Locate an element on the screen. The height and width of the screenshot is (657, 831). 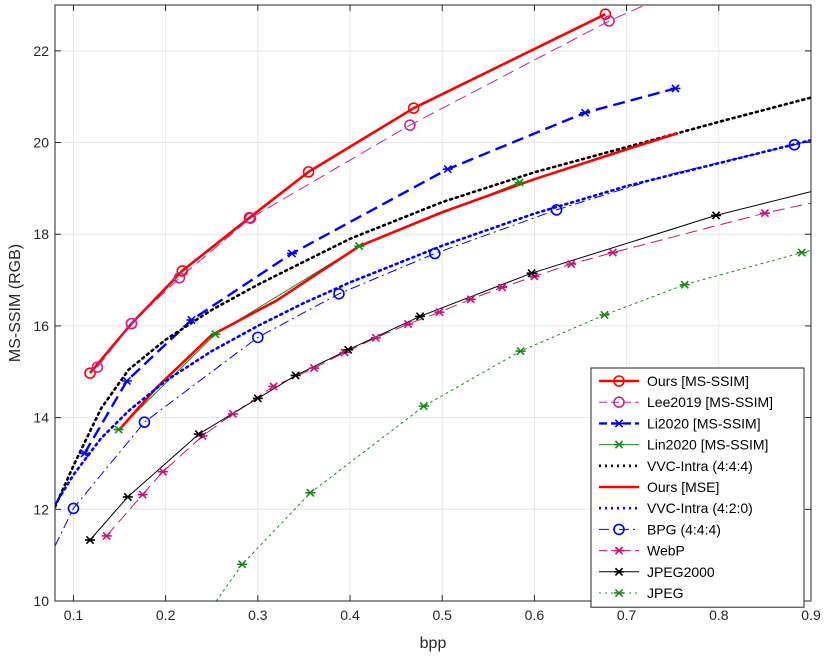
x-tick-label: 0.2 is located at coordinates (166, 615).